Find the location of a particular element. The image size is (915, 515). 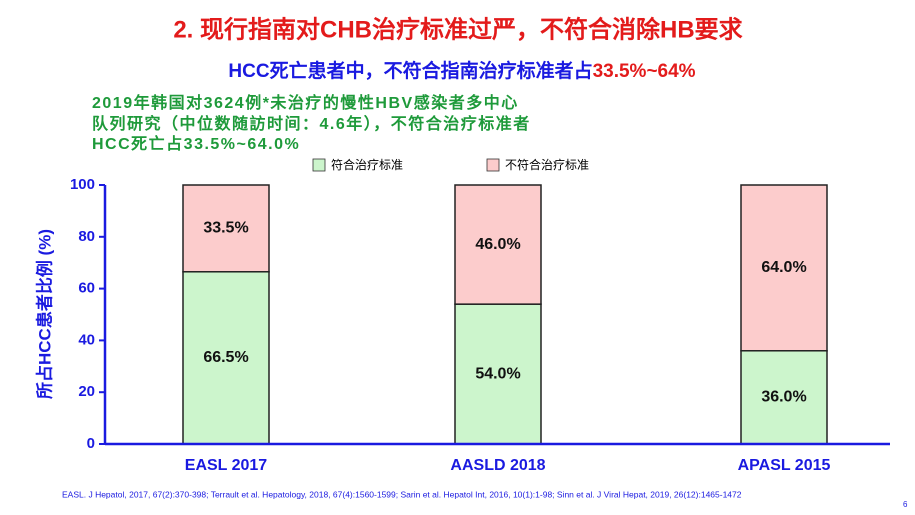

y-tick-label: 60 is located at coordinates (86, 288).